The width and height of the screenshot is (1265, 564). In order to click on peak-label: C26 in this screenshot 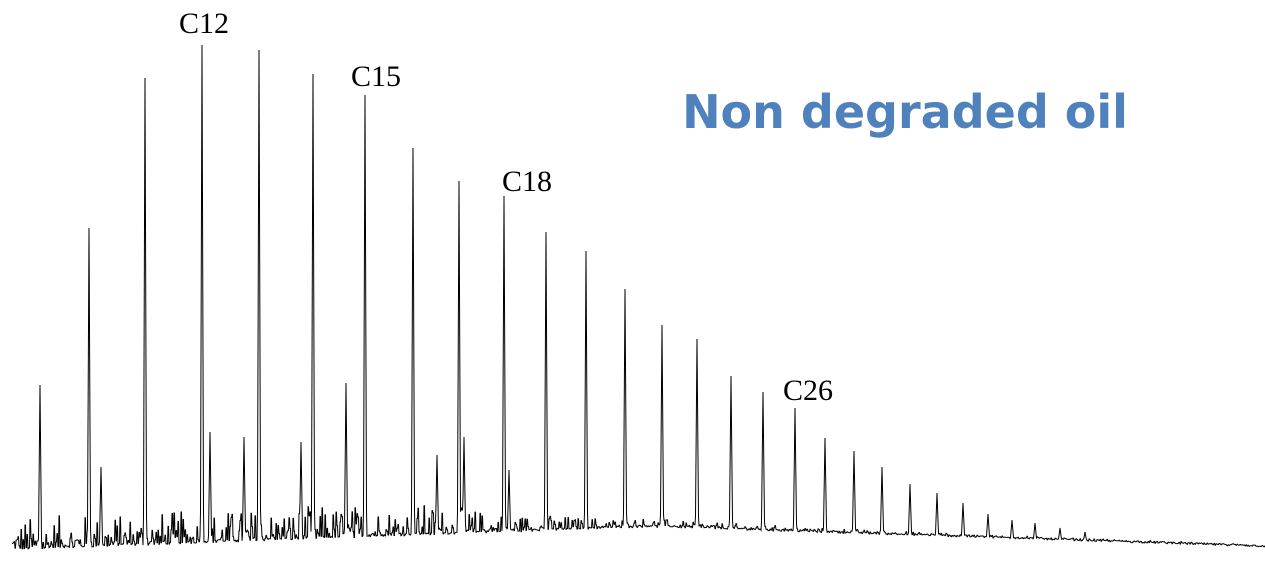, I will do `click(808, 390)`.